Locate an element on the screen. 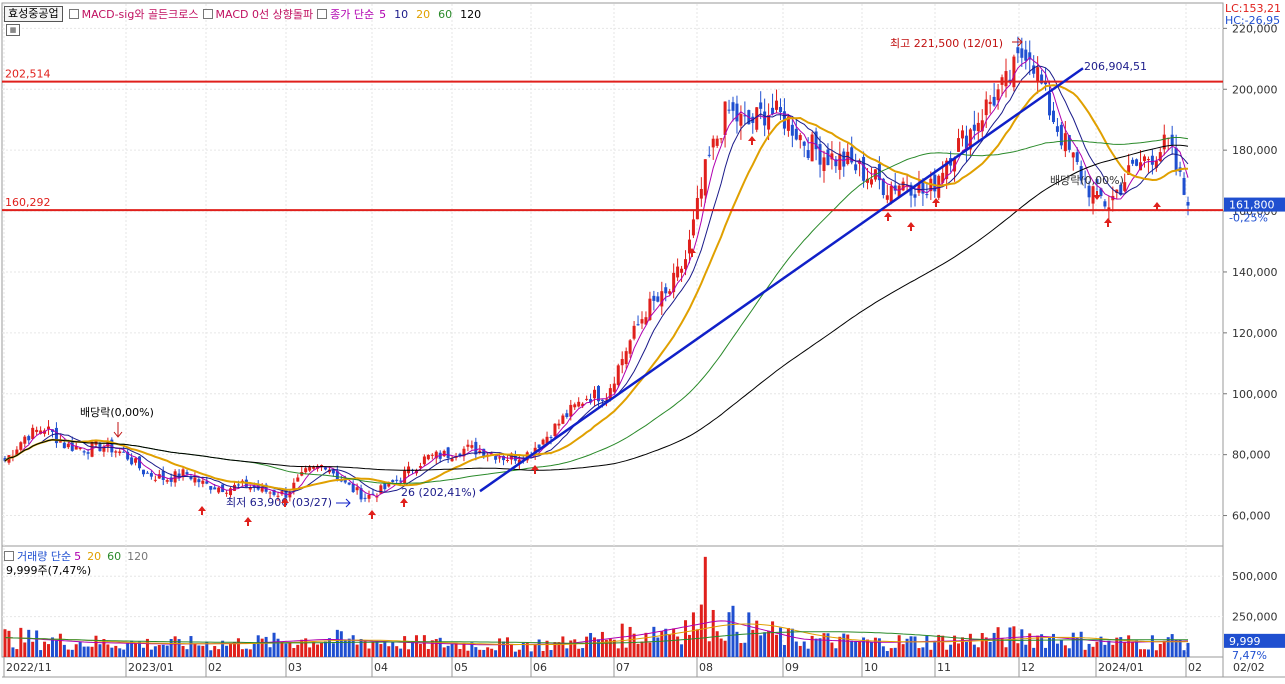 The width and height of the screenshot is (1285, 684). price-tick-label: 200,000 is located at coordinates (1255, 89).